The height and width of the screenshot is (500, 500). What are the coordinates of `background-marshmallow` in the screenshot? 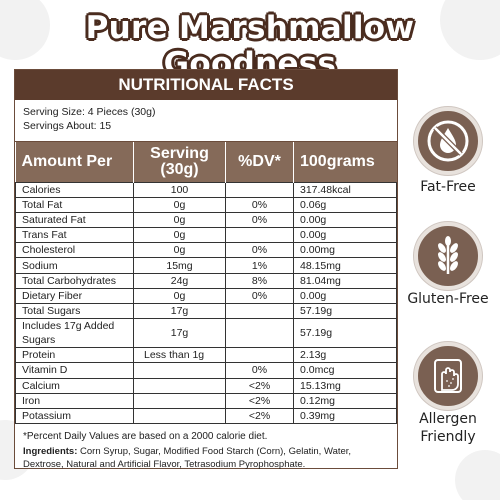 It's located at (477, 475).